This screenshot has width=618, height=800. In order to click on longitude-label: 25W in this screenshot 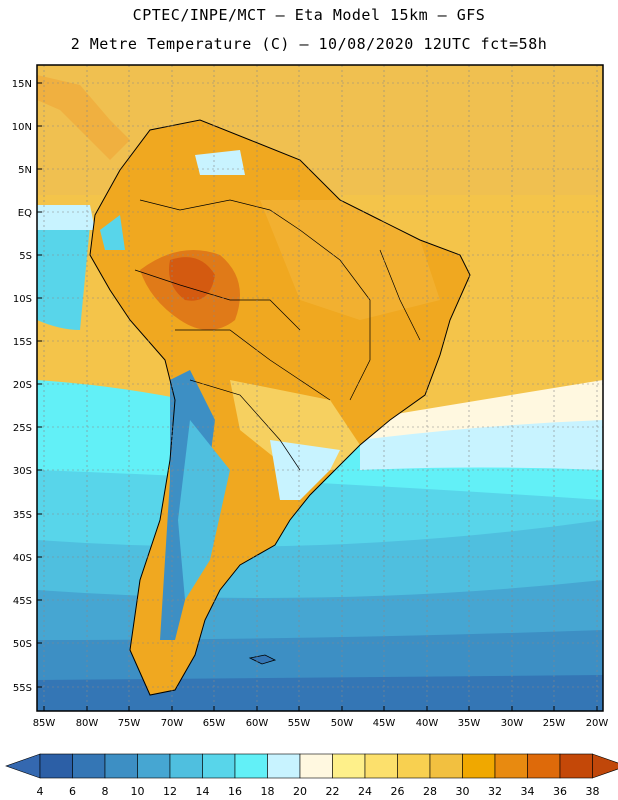, I will do `click(554, 723)`.